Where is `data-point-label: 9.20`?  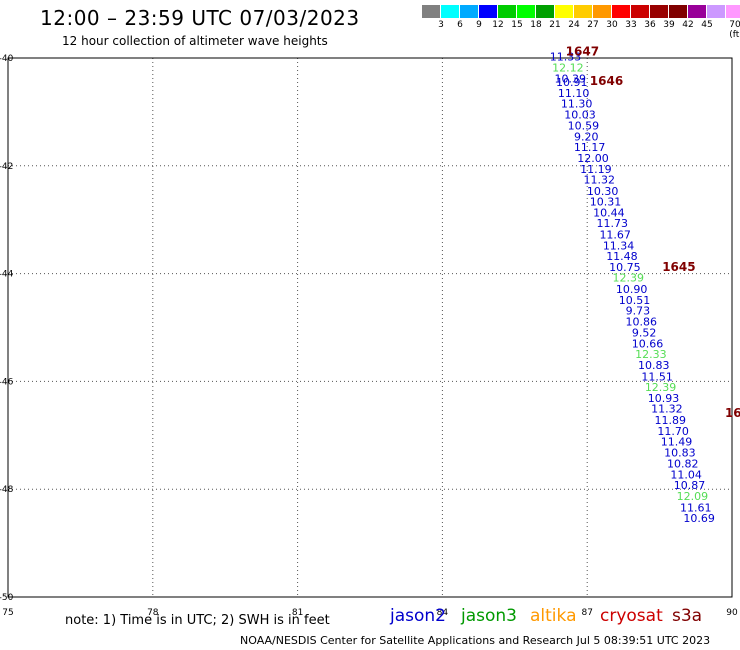 data-point-label: 9.20 is located at coordinates (586, 136).